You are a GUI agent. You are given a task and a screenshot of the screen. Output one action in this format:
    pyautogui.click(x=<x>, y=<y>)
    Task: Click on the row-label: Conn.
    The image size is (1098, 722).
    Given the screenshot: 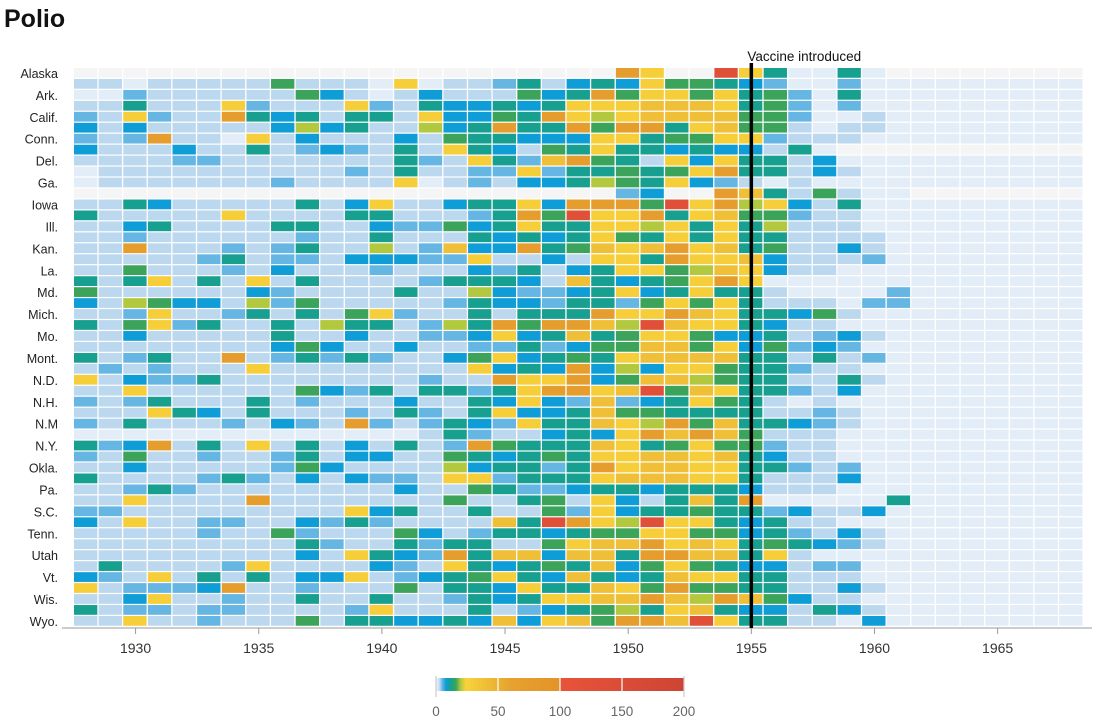 What is the action you would take?
    pyautogui.click(x=41, y=140)
    